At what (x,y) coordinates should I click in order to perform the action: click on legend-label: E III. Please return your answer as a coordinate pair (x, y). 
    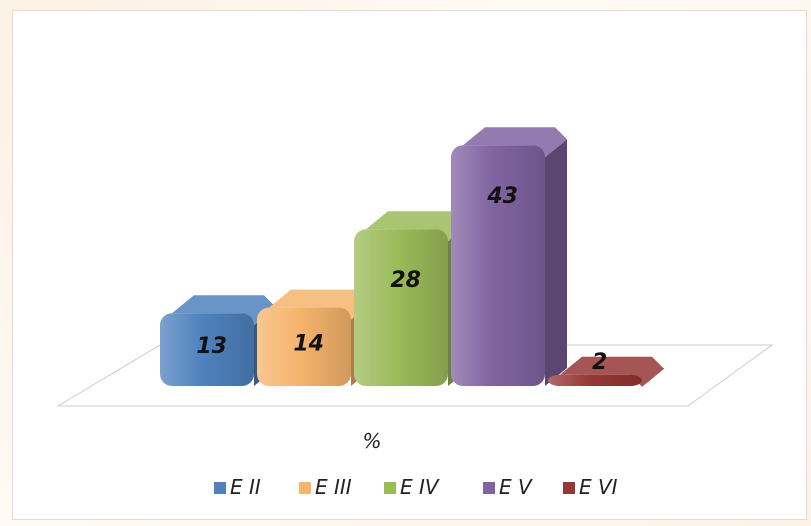
    Looking at the image, I should click on (333, 487).